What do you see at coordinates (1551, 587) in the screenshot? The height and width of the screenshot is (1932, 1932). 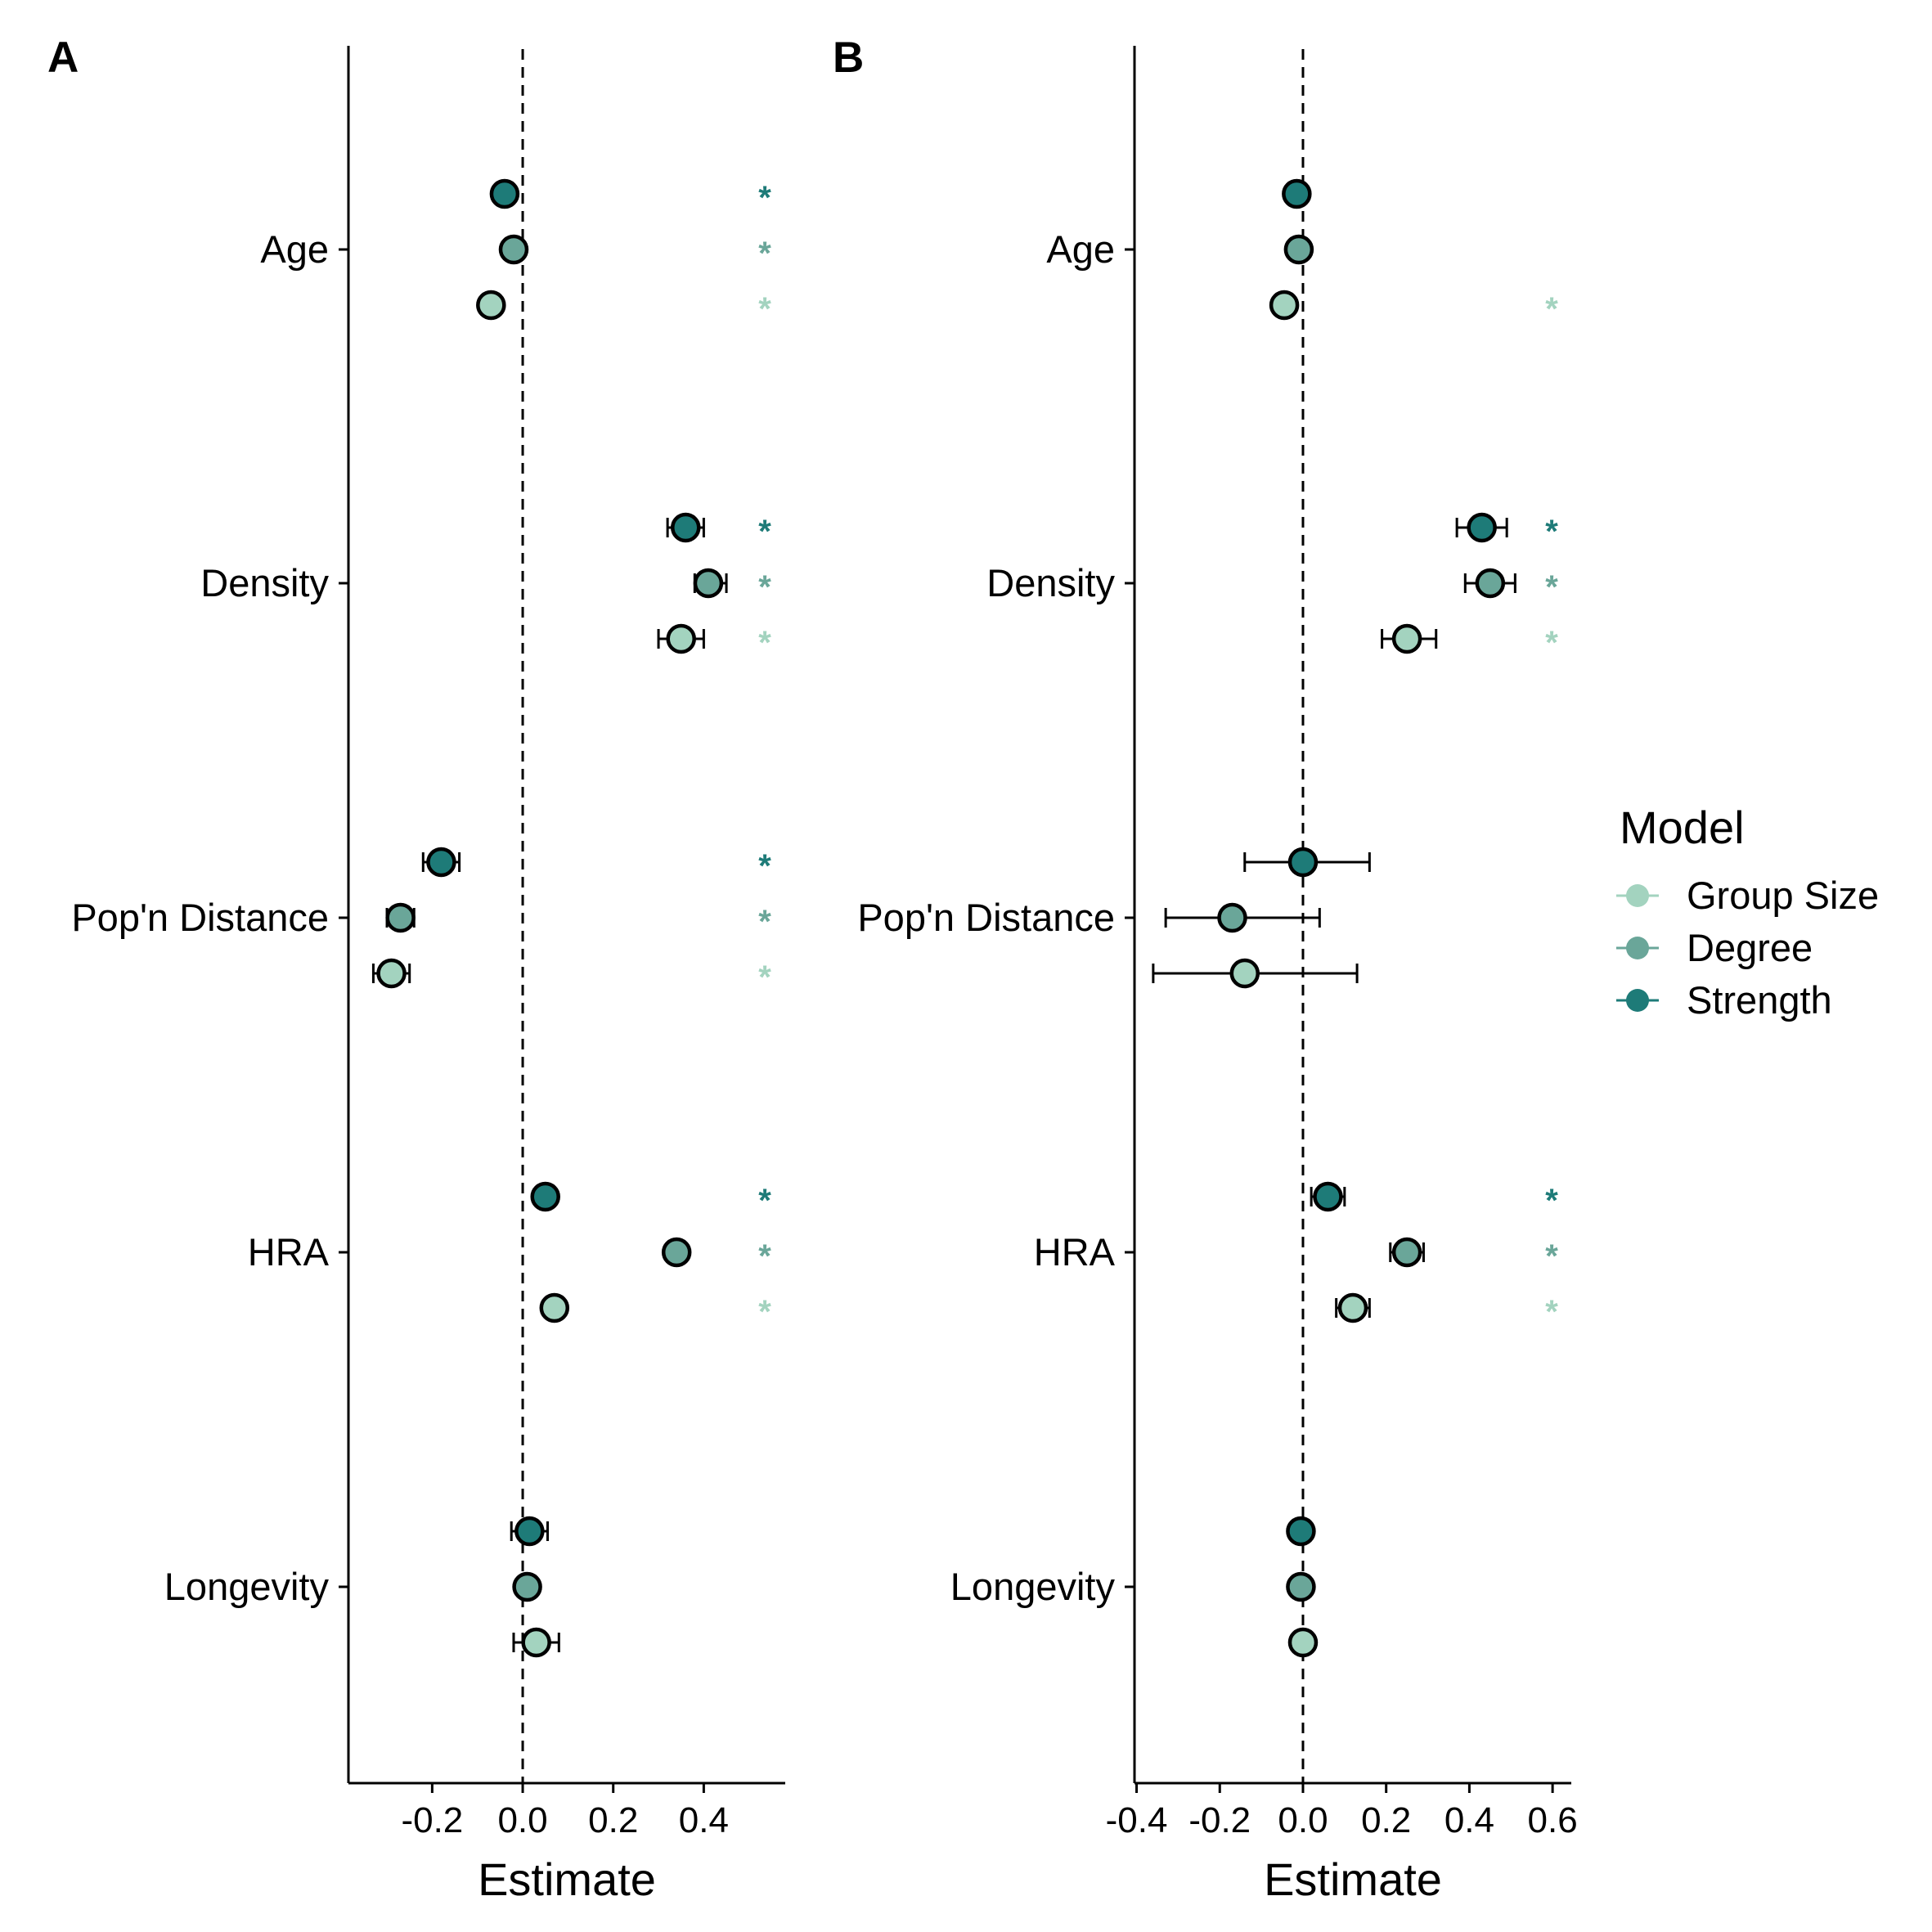 I see `panel-b-degree-density-significance-star: *` at bounding box center [1551, 587].